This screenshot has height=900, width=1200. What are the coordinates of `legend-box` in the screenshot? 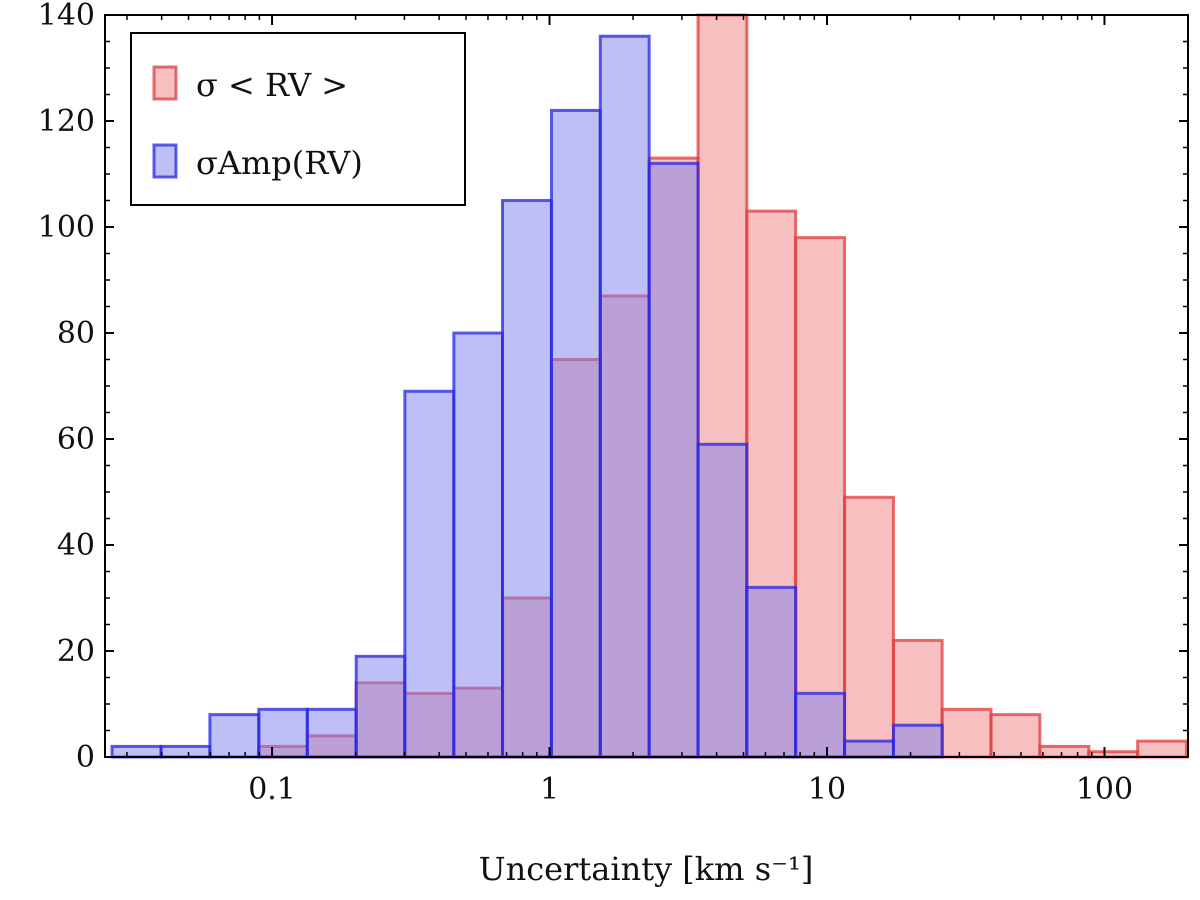 It's located at (298, 119).